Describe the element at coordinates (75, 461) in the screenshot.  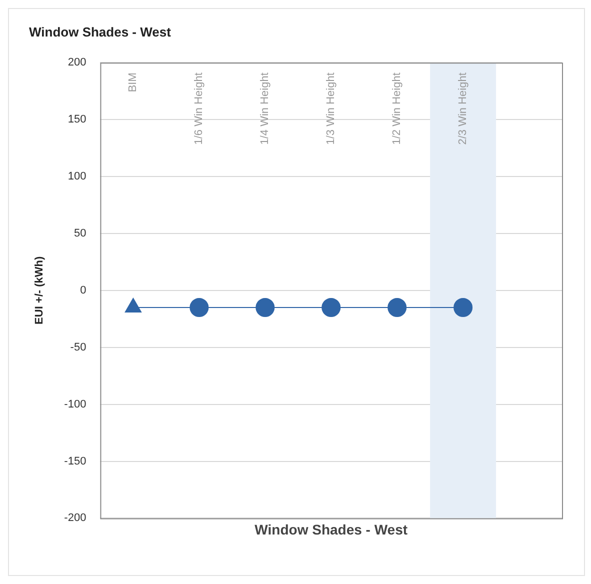
I see `y-tick-label: -150` at that location.